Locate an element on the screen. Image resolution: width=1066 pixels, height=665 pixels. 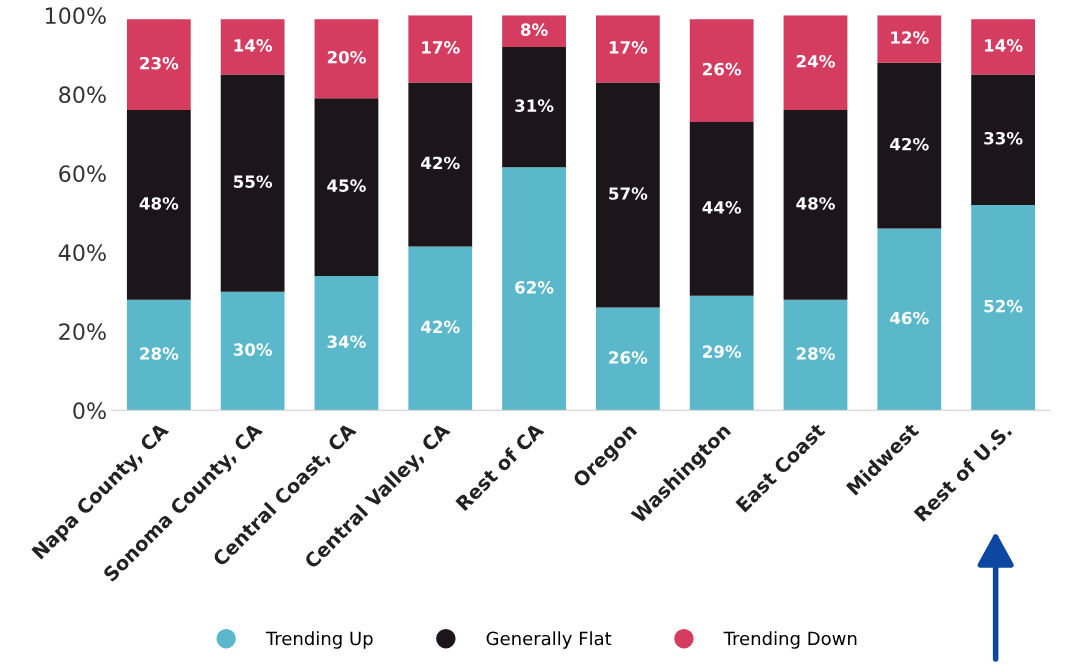
data-label: 33% is located at coordinates (1003, 138).